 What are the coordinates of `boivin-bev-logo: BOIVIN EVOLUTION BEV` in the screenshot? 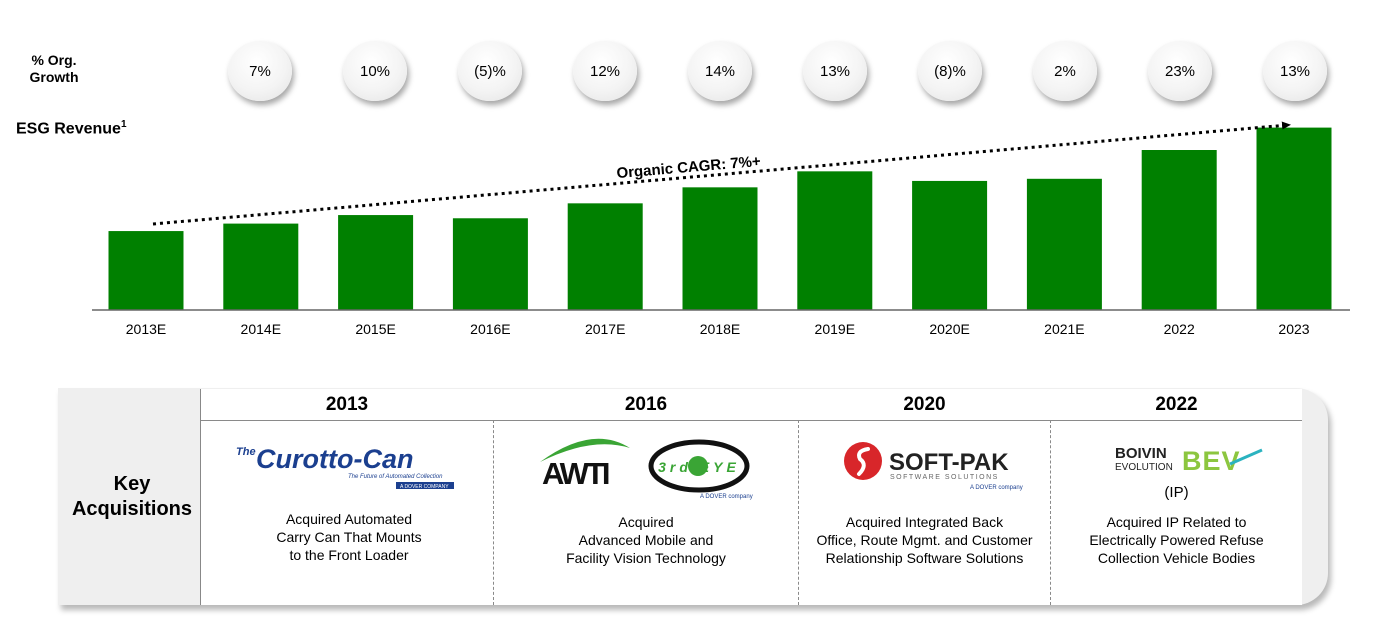 It's located at (1189, 460).